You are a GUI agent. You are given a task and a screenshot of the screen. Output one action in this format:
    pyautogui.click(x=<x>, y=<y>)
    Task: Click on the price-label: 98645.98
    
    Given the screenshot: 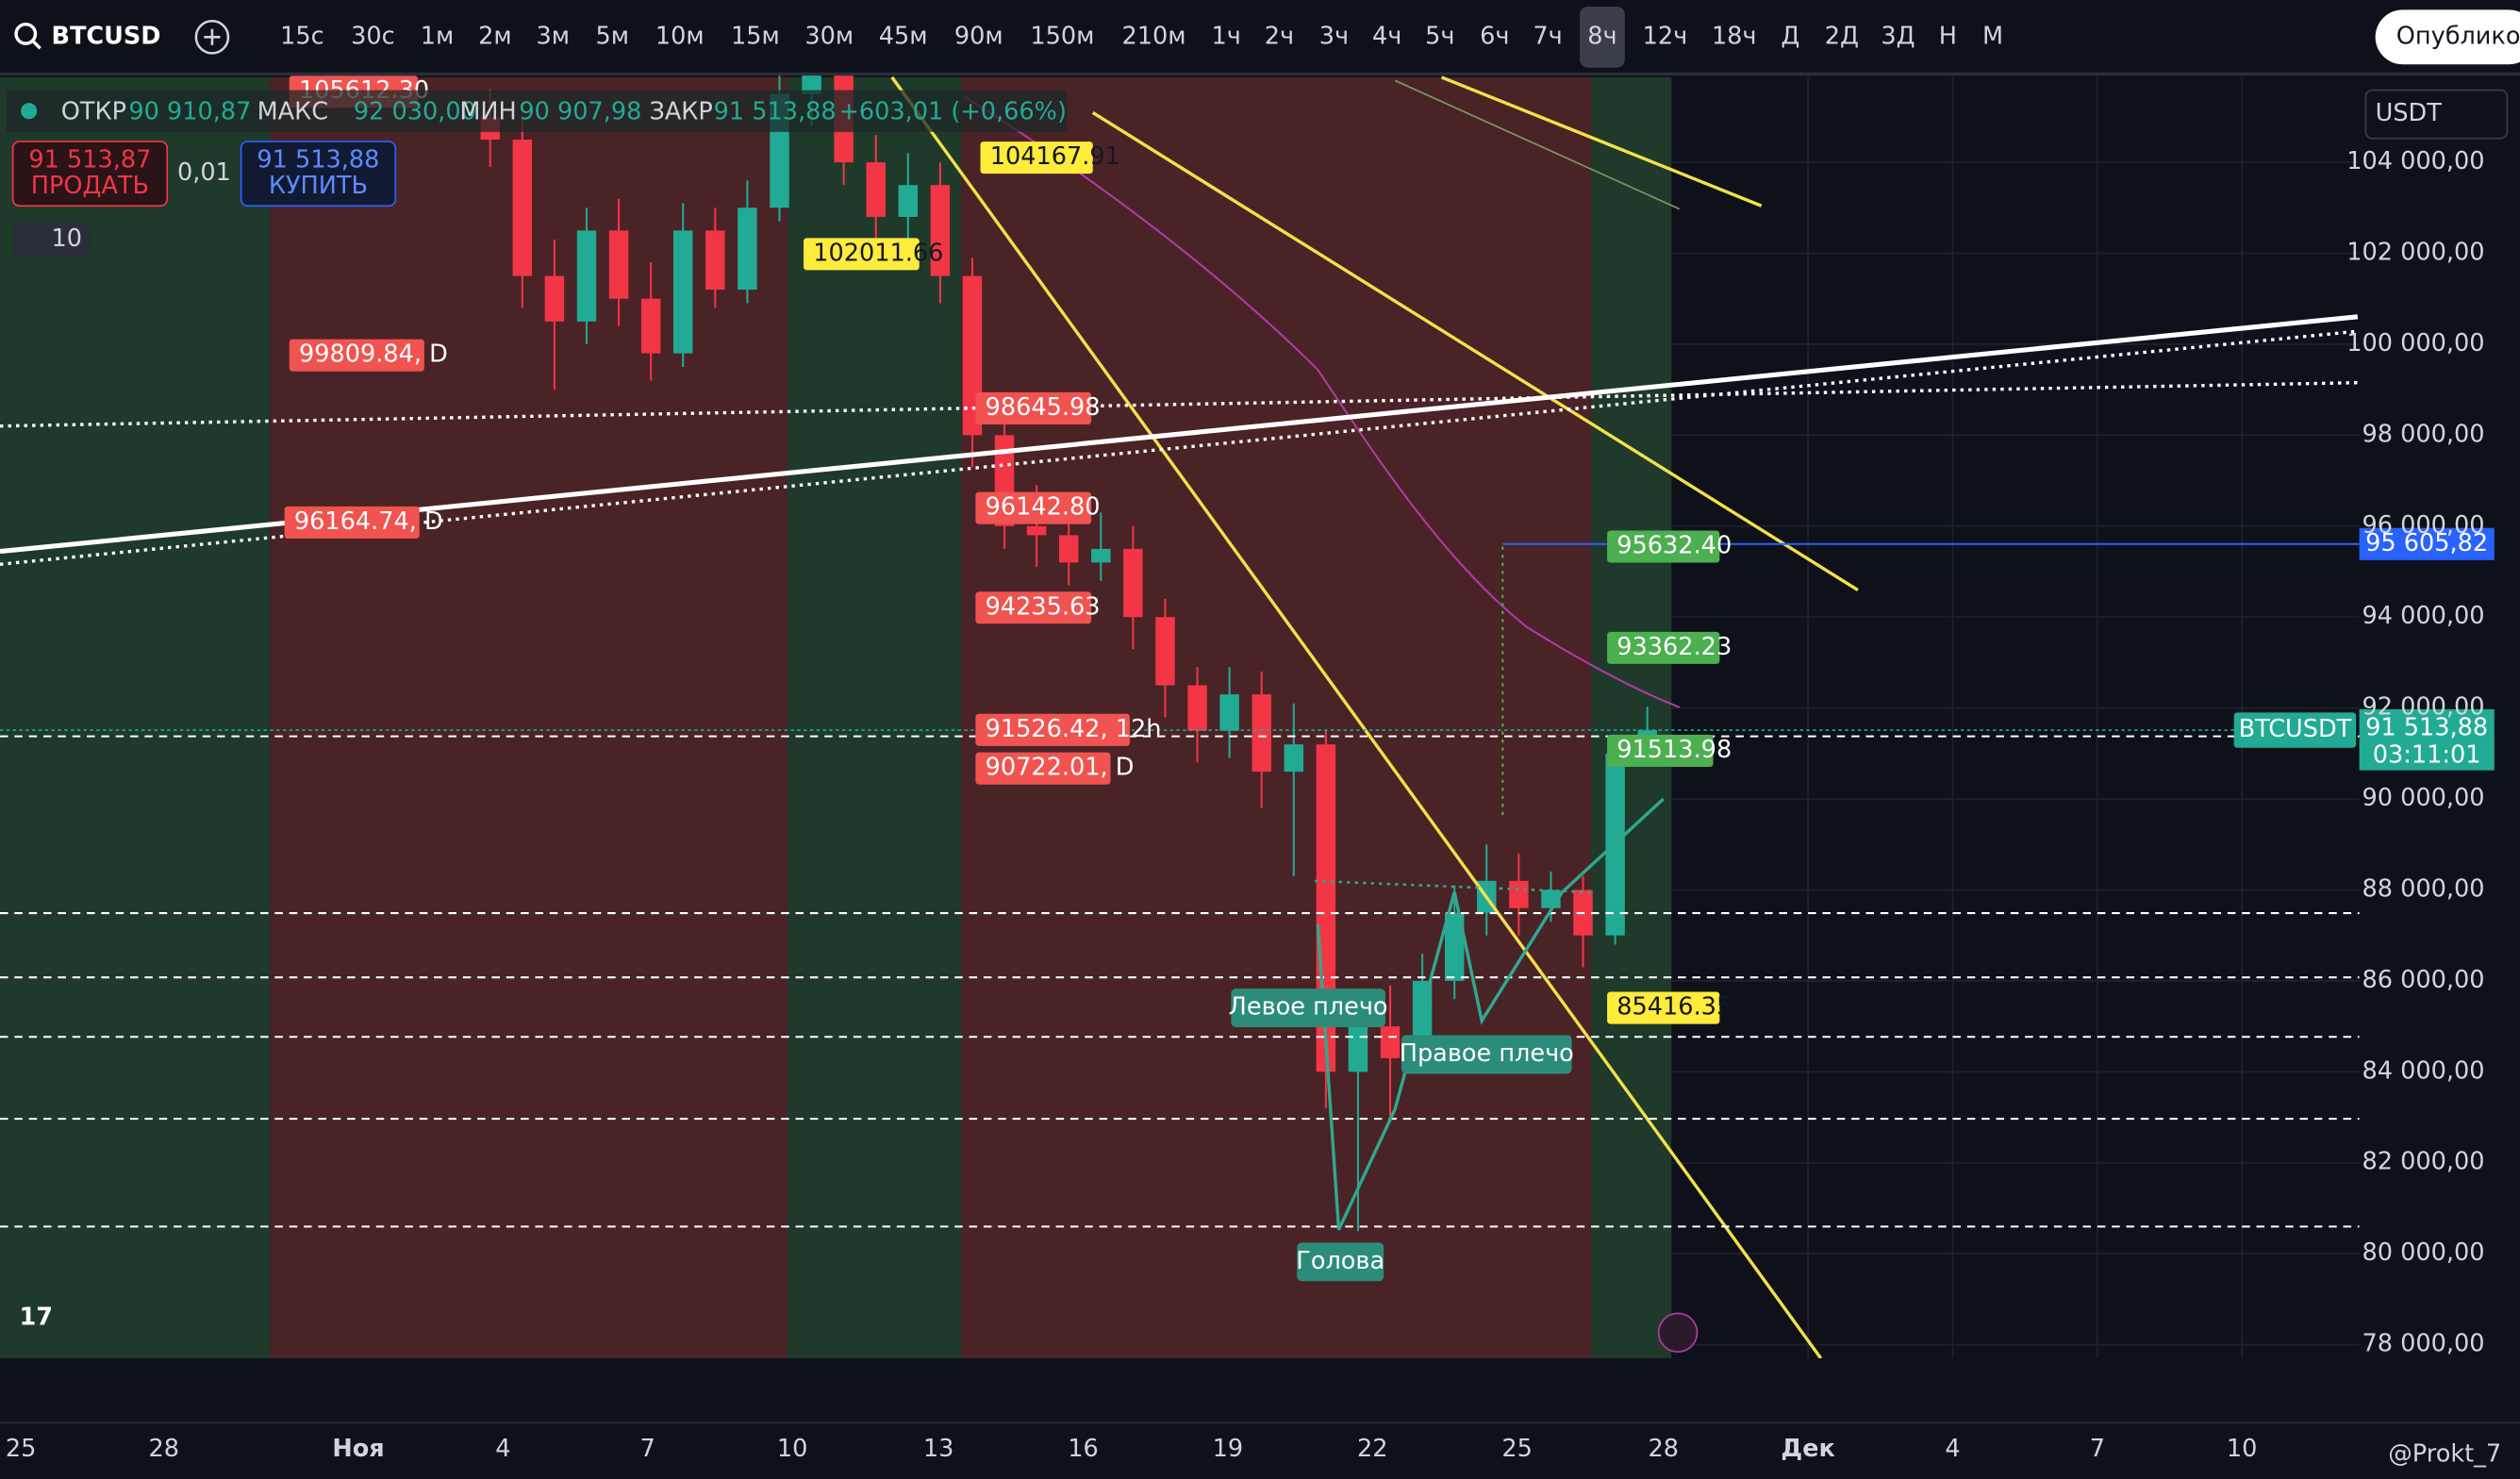 What is the action you would take?
    pyautogui.click(x=1043, y=407)
    